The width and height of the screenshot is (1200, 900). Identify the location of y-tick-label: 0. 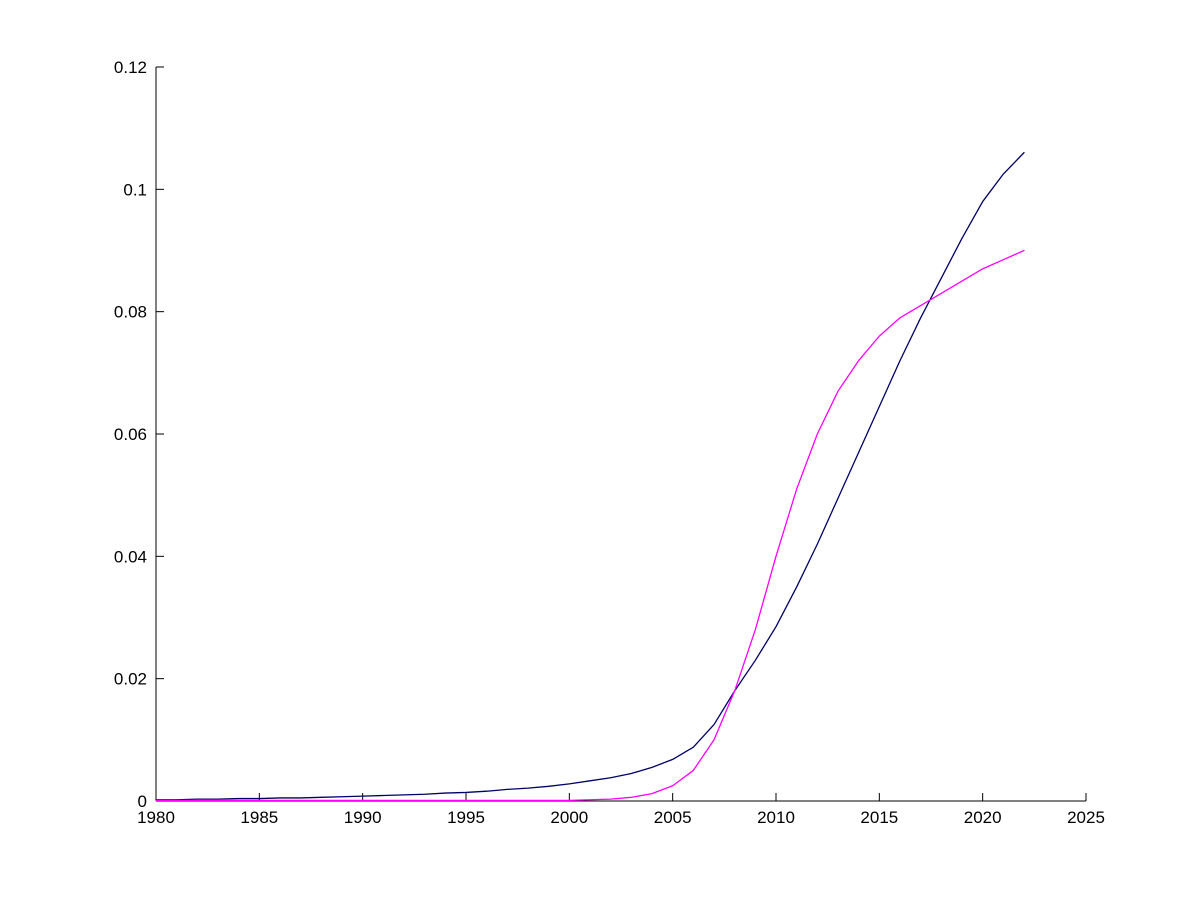
(142, 801).